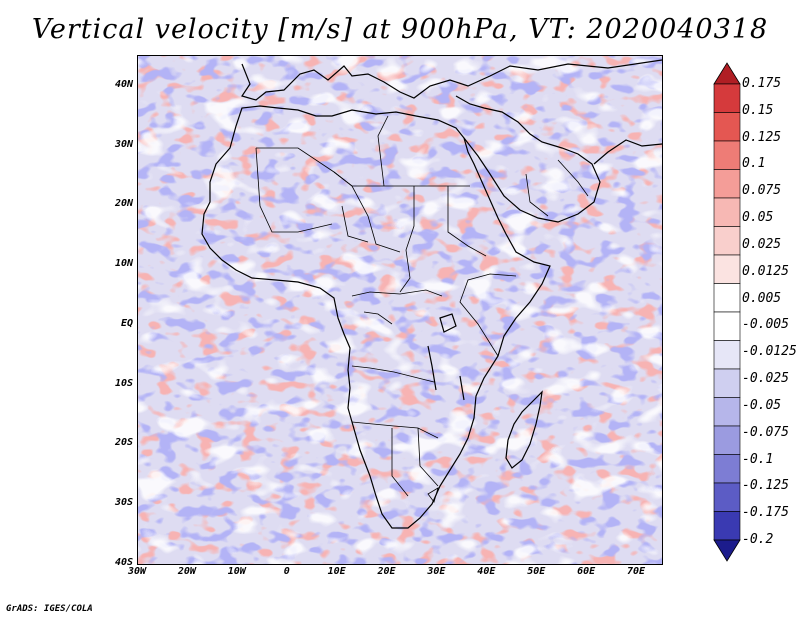 This screenshot has height=618, width=800. What do you see at coordinates (758, 459) in the screenshot?
I see `colorbar-label: -0.1` at bounding box center [758, 459].